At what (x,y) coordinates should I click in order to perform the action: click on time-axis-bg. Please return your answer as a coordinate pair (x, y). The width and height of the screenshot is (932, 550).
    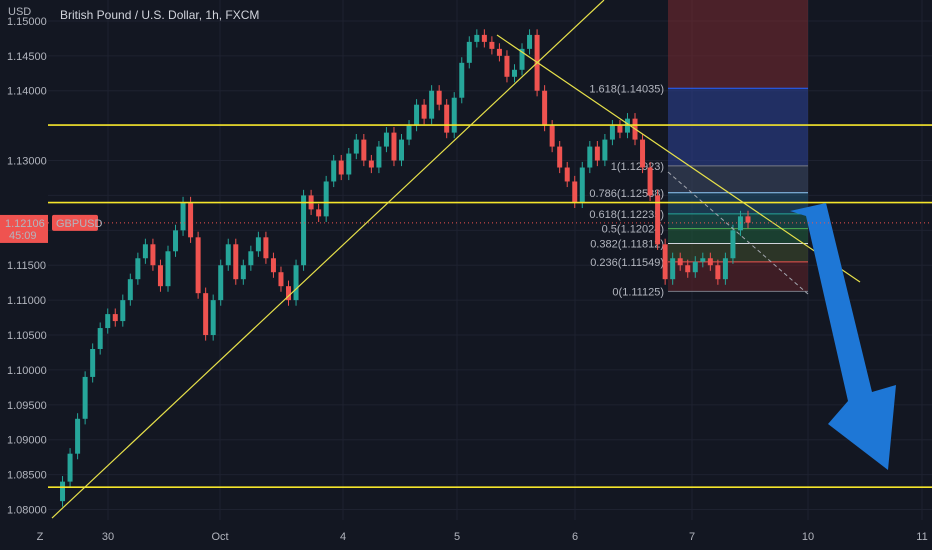
    Looking at the image, I should click on (466, 535).